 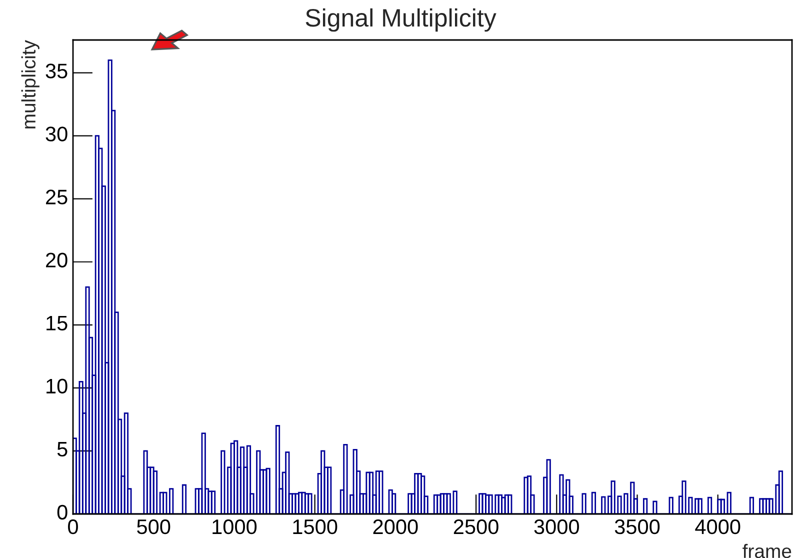 What do you see at coordinates (315, 526) in the screenshot?
I see `x-tick-label: 1500` at bounding box center [315, 526].